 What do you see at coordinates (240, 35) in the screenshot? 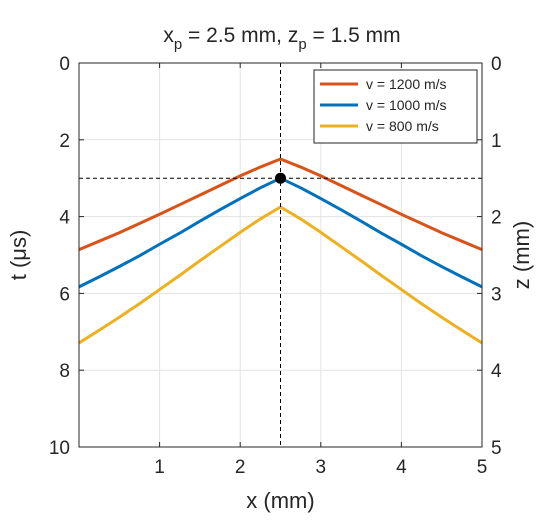
I see `title-part-mid: = 2.5 mm, z` at bounding box center [240, 35].